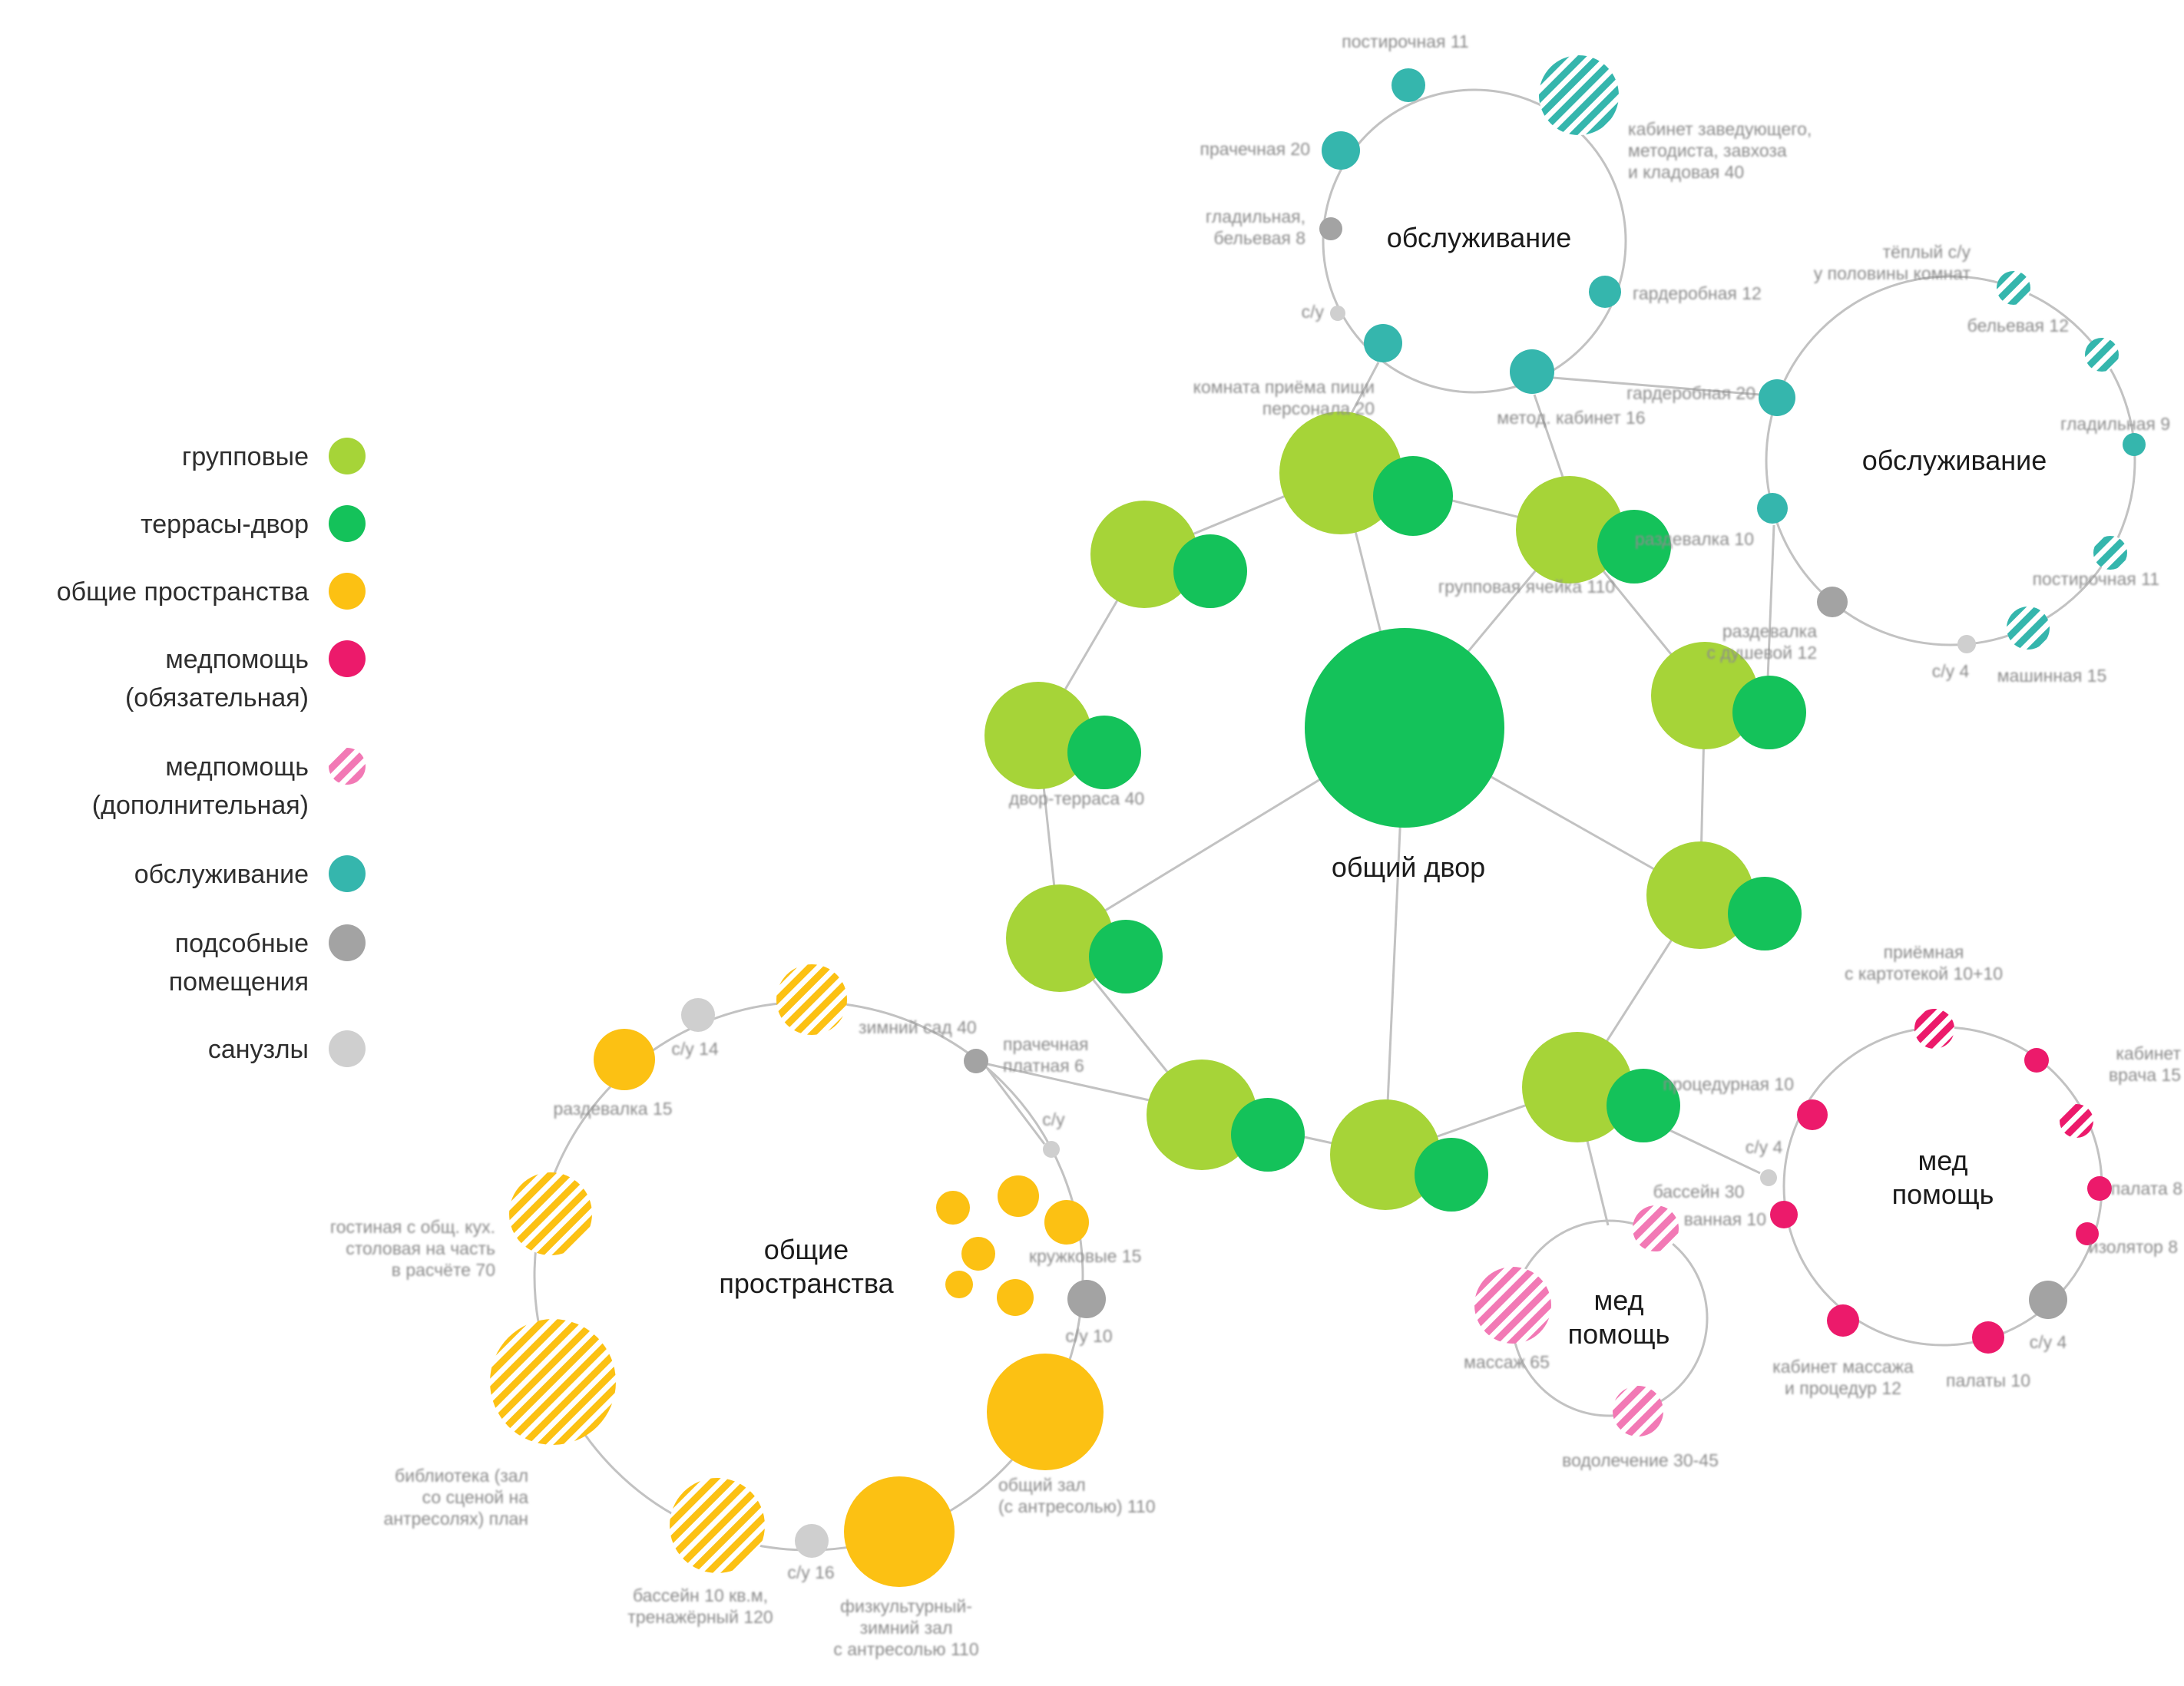 Image resolution: width=2184 pixels, height=1686 pixels. I want to click on common-courtyard-bubble, so click(1404, 728).